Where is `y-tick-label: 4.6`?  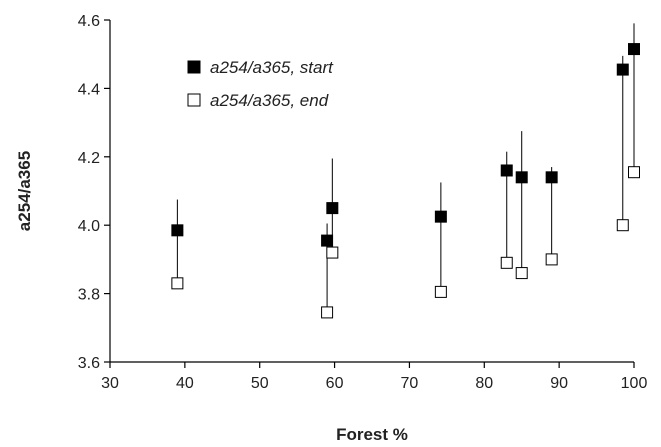 y-tick-label: 4.6 is located at coordinates (89, 21).